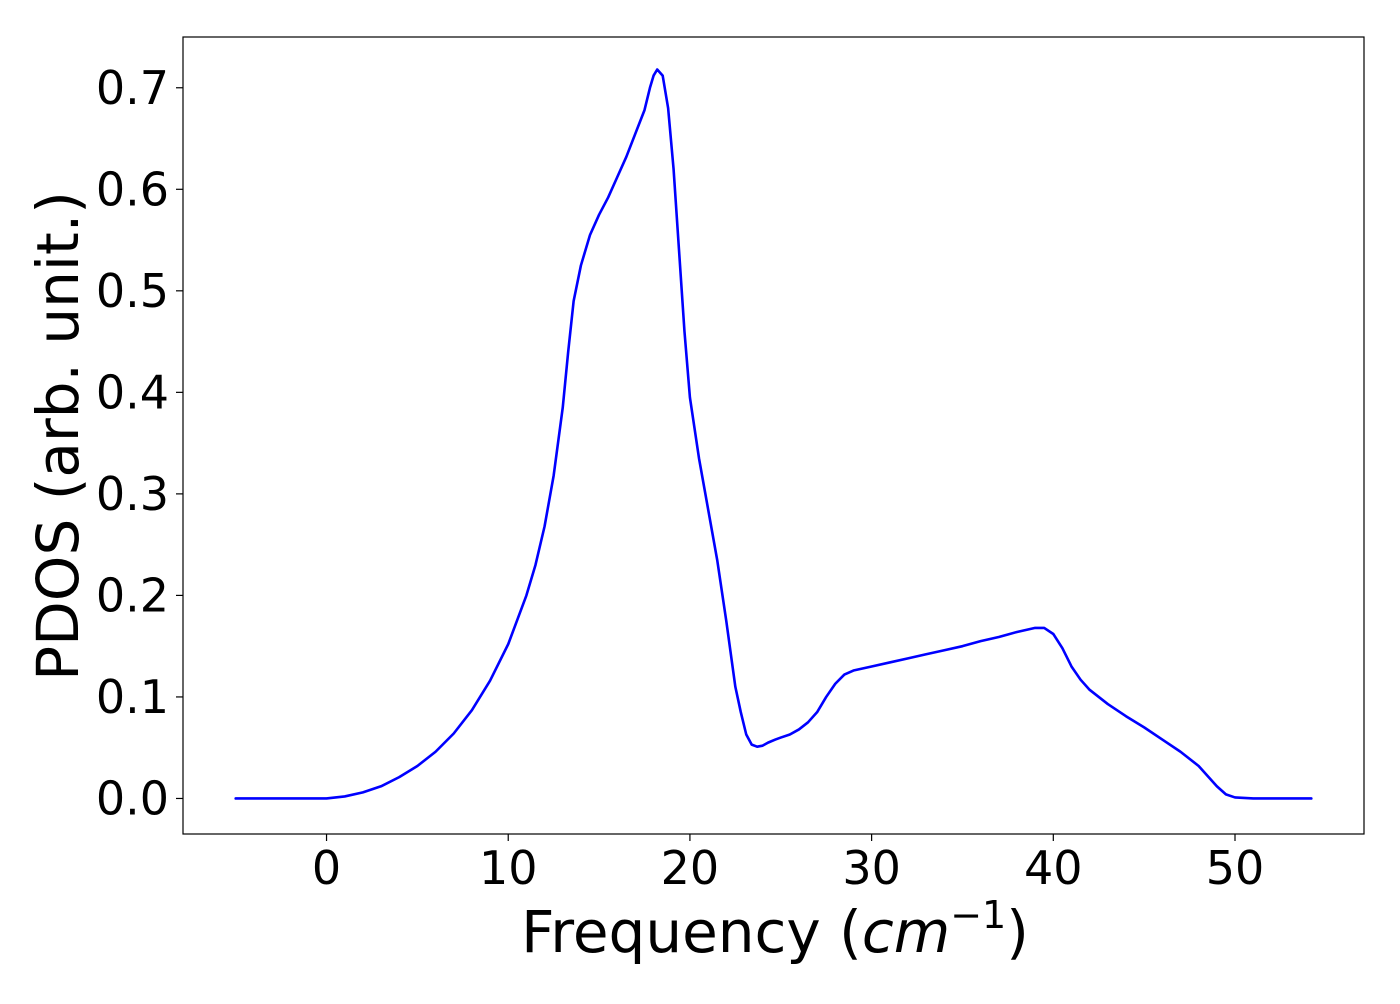 Image resolution: width=1400 pixels, height=1004 pixels. Describe the element at coordinates (1235, 868) in the screenshot. I see `x-tick-label: 50` at that location.